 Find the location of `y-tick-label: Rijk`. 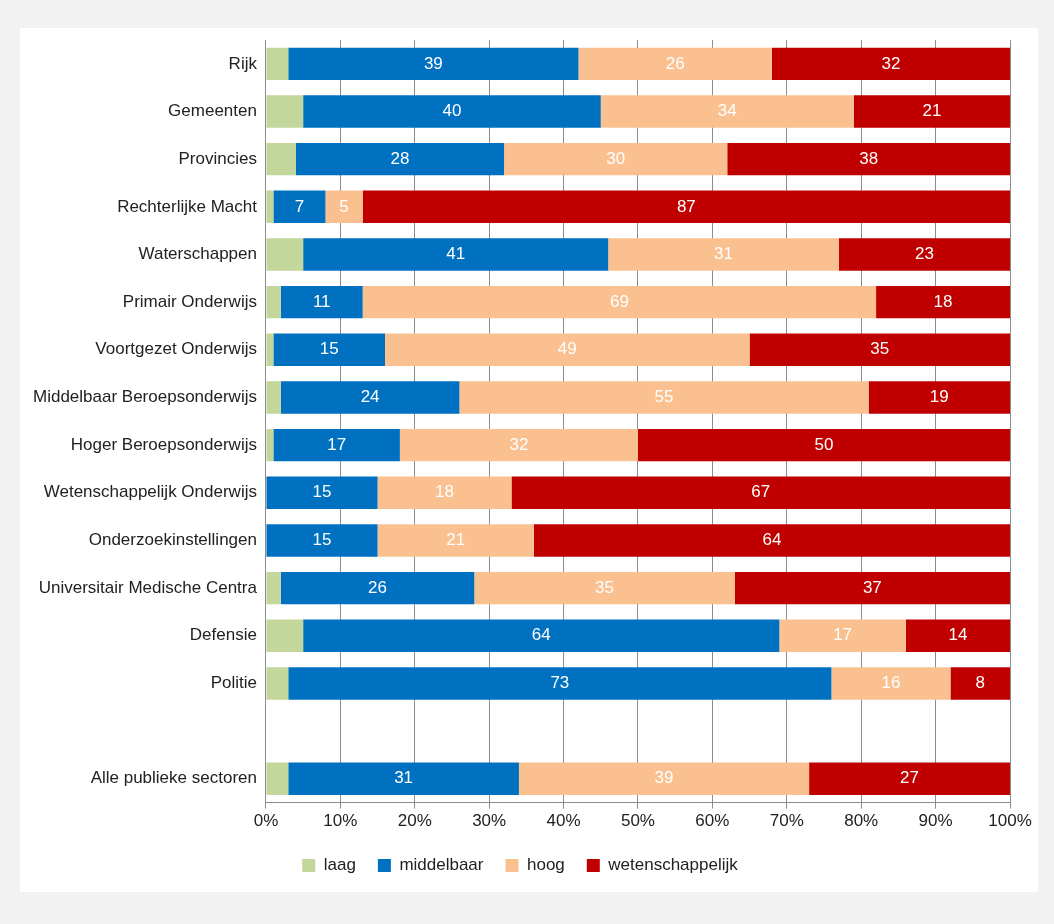

y-tick-label: Rijk is located at coordinates (243, 63).